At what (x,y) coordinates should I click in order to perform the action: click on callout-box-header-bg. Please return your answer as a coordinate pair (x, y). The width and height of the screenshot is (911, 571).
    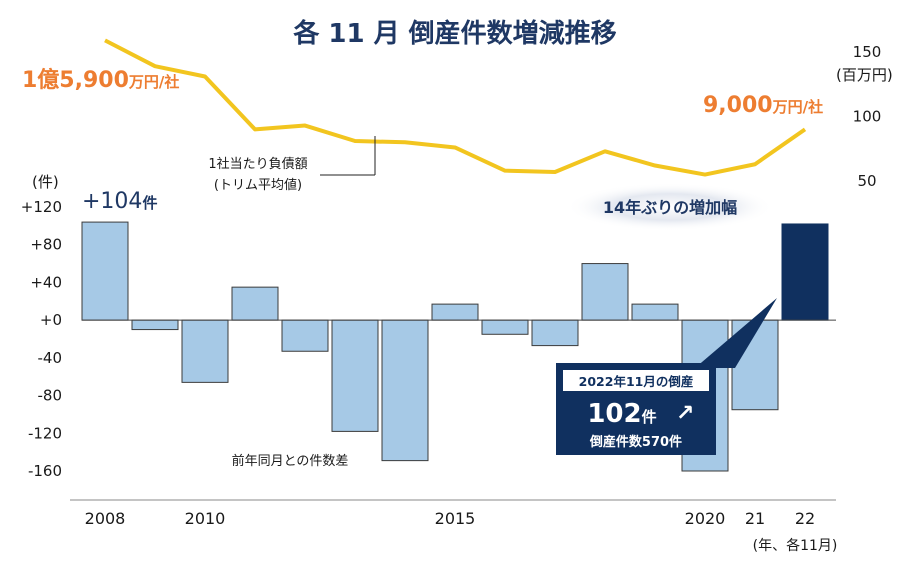
    Looking at the image, I should click on (636, 380).